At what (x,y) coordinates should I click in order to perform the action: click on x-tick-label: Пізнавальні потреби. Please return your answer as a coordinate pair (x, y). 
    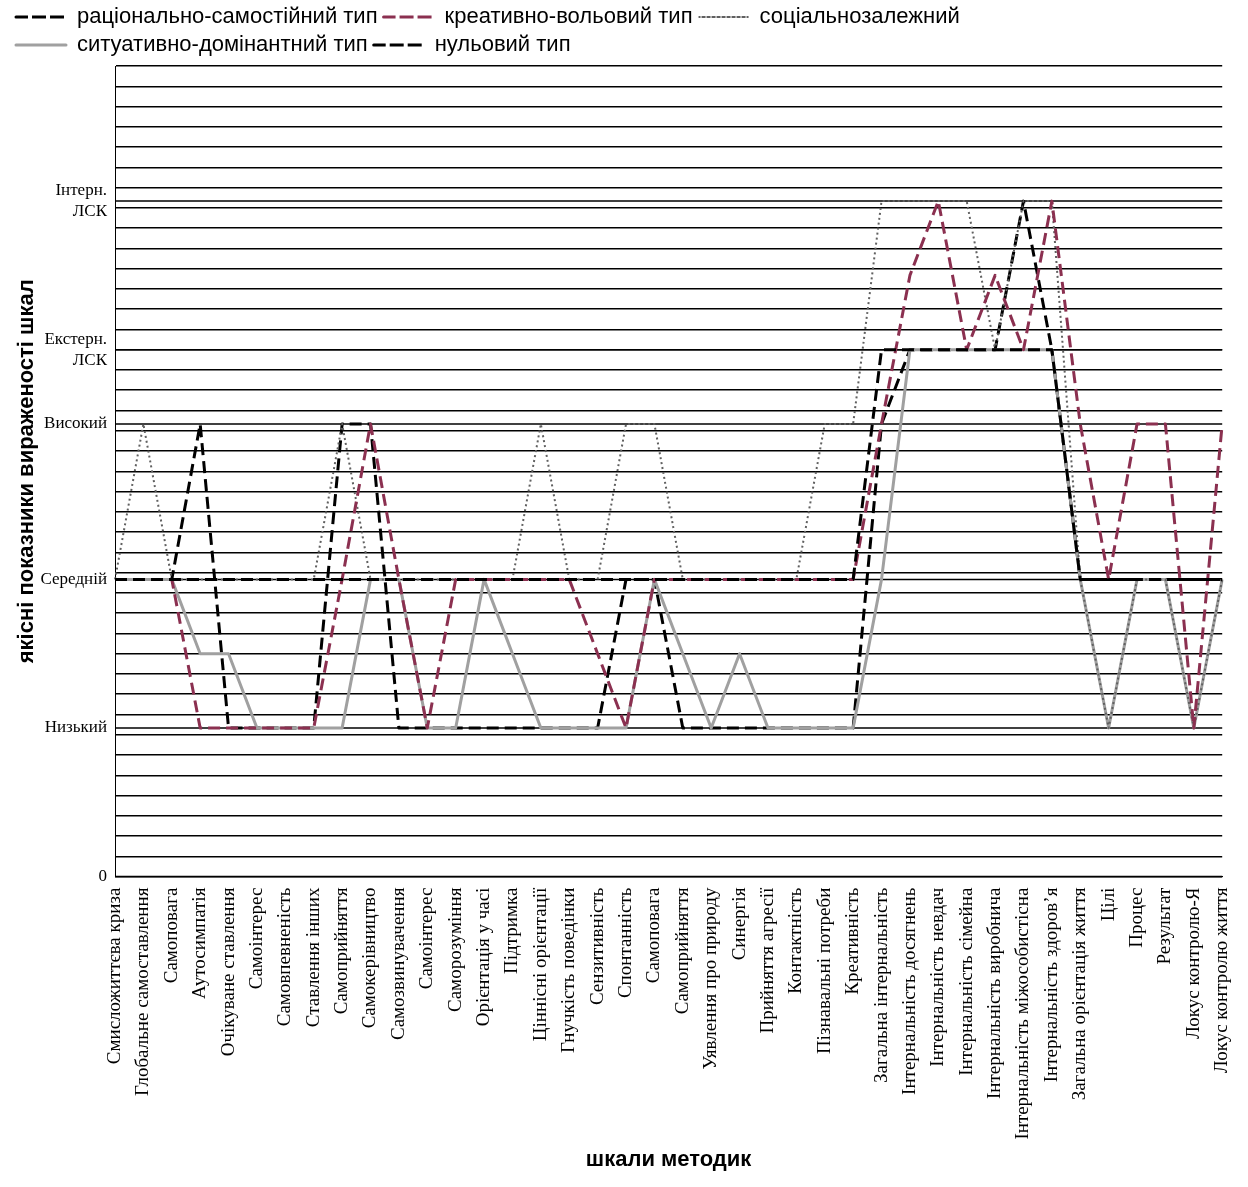
    Looking at the image, I should click on (823, 971).